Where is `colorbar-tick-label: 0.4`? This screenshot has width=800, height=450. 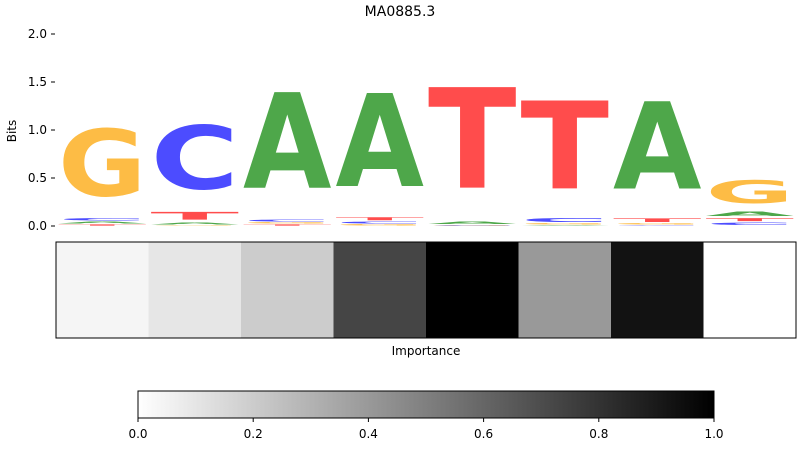
colorbar-tick-label: 0.4 is located at coordinates (368, 434).